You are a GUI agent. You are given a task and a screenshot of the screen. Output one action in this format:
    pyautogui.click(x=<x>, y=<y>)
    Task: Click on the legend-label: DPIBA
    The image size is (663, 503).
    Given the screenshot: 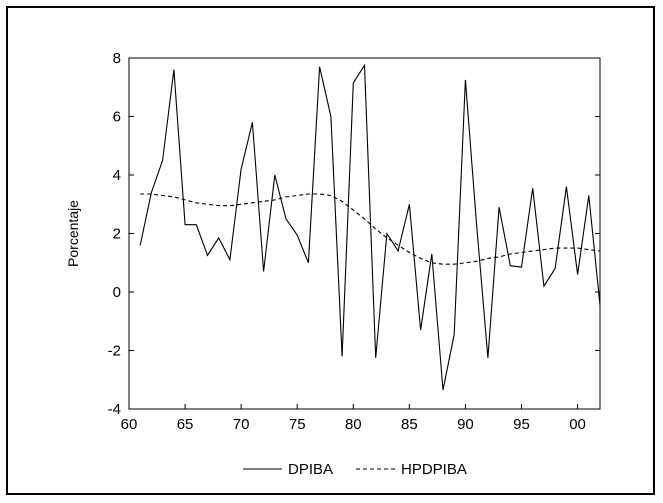 What is the action you would take?
    pyautogui.click(x=310, y=469)
    